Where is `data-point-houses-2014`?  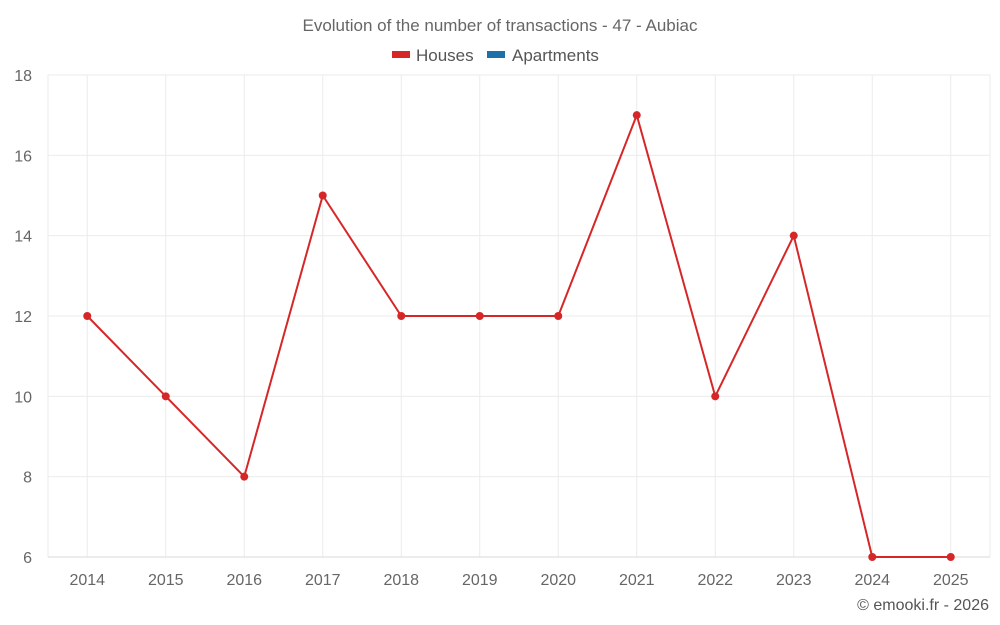
data-point-houses-2014 is located at coordinates (87, 316).